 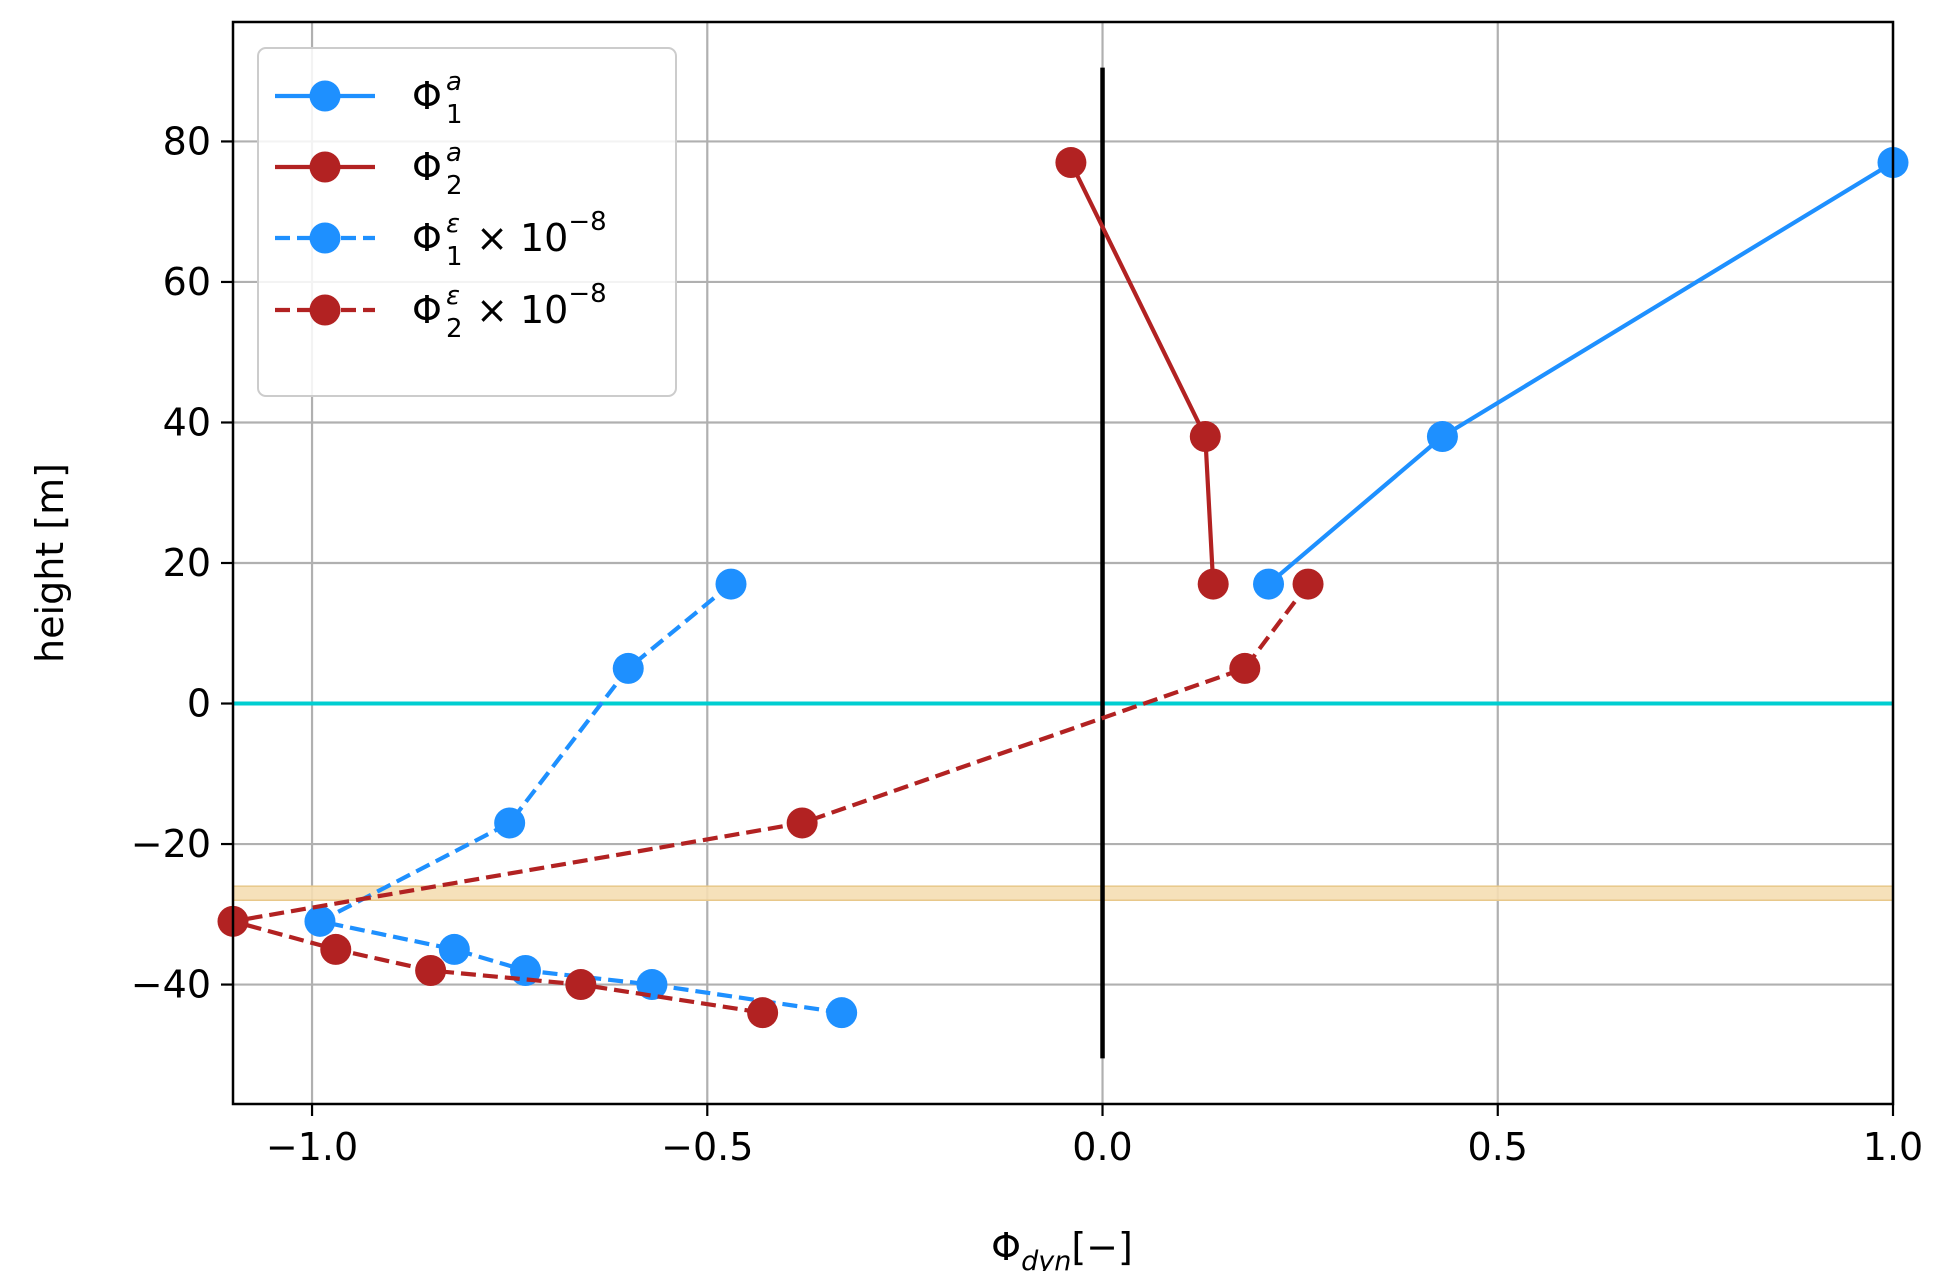 I want to click on x-tick-label: −0.5, so click(x=707, y=1147).